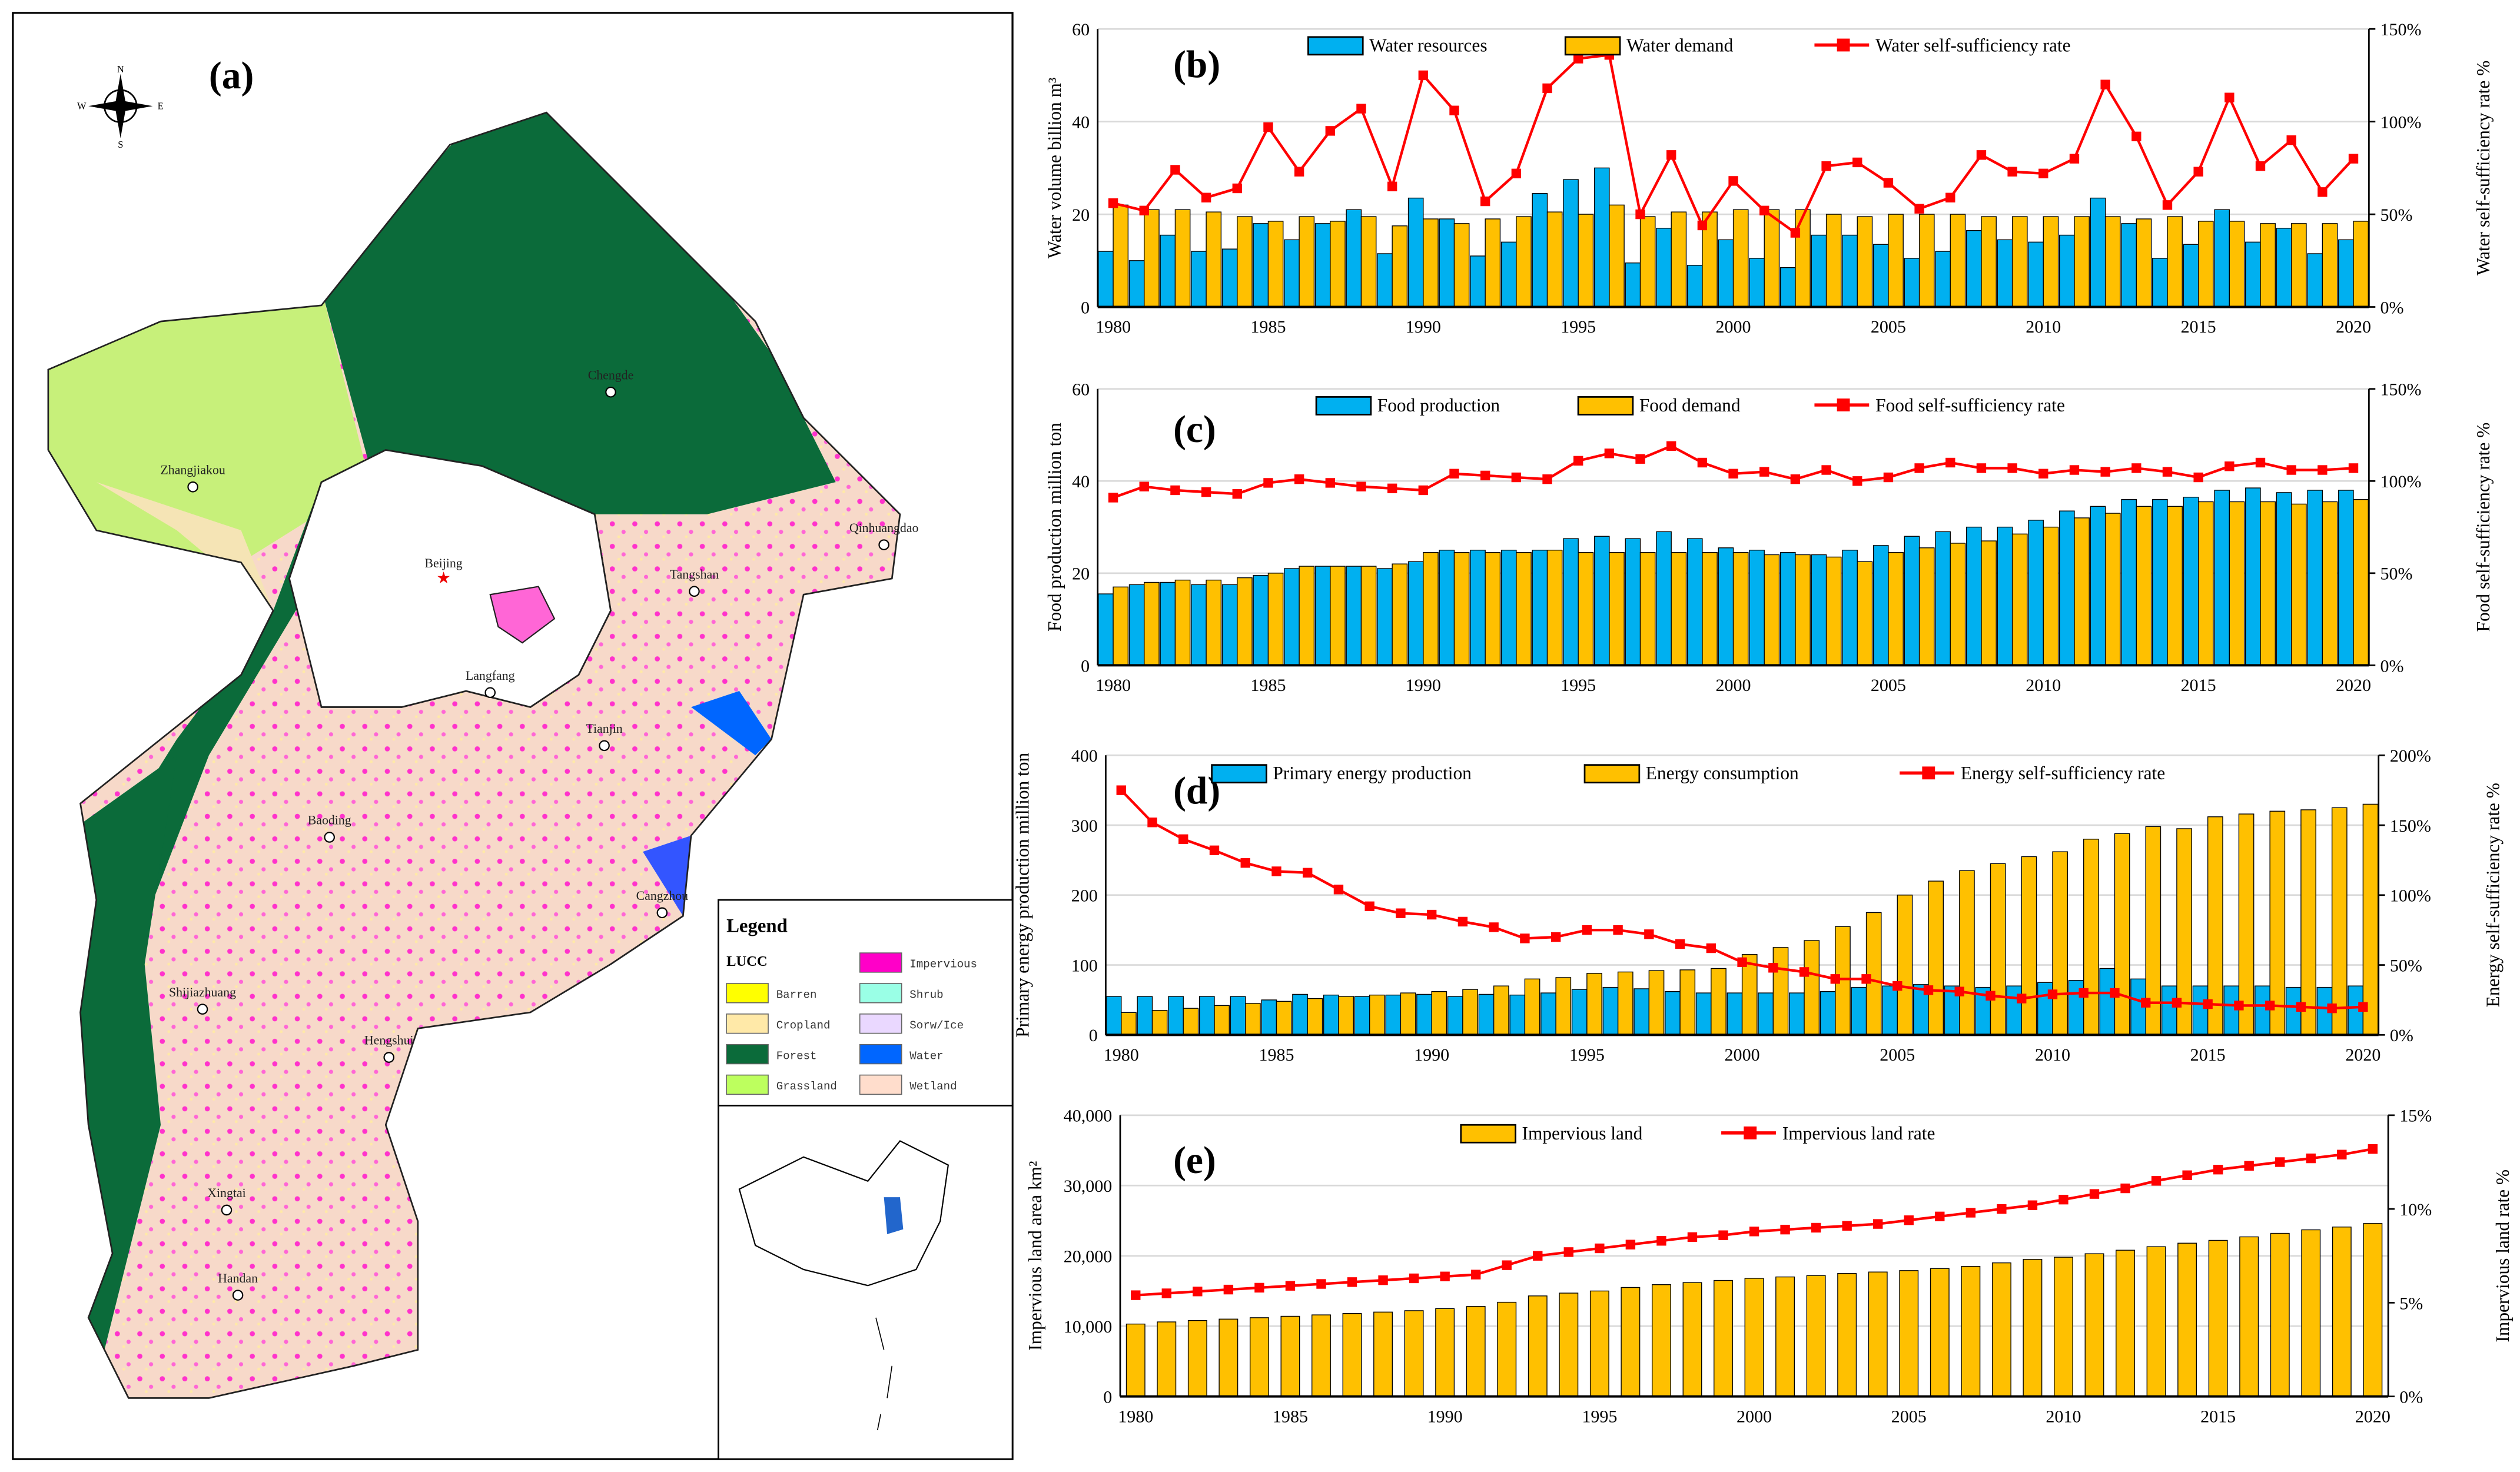 Image resolution: width=2520 pixels, height=1472 pixels. What do you see at coordinates (202, 1010) in the screenshot?
I see `city-marker-icon` at bounding box center [202, 1010].